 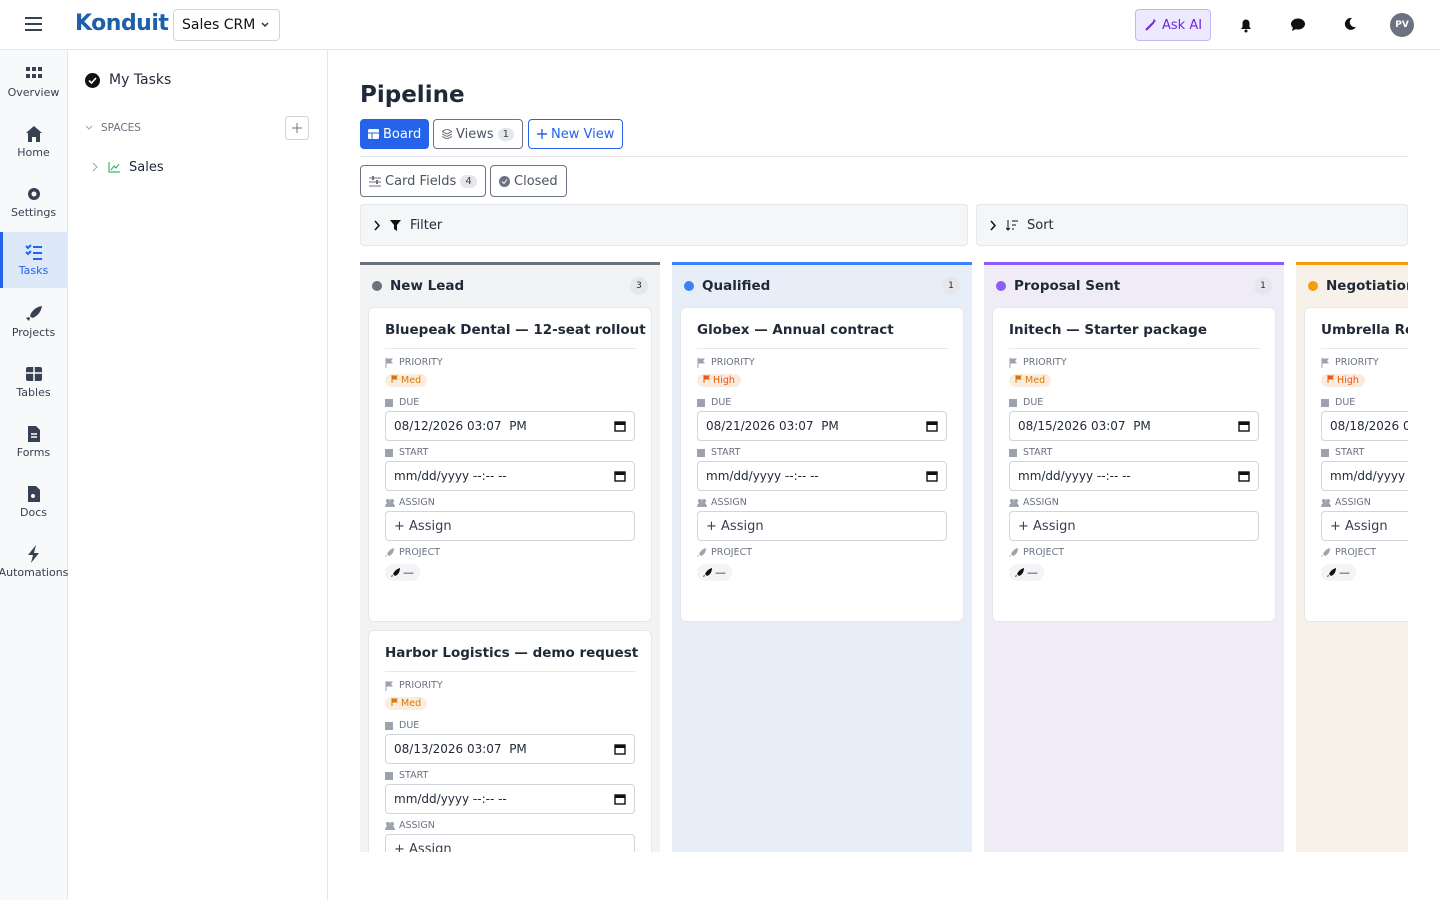 What do you see at coordinates (33, 382) in the screenshot?
I see `rail-item: Tables` at bounding box center [33, 382].